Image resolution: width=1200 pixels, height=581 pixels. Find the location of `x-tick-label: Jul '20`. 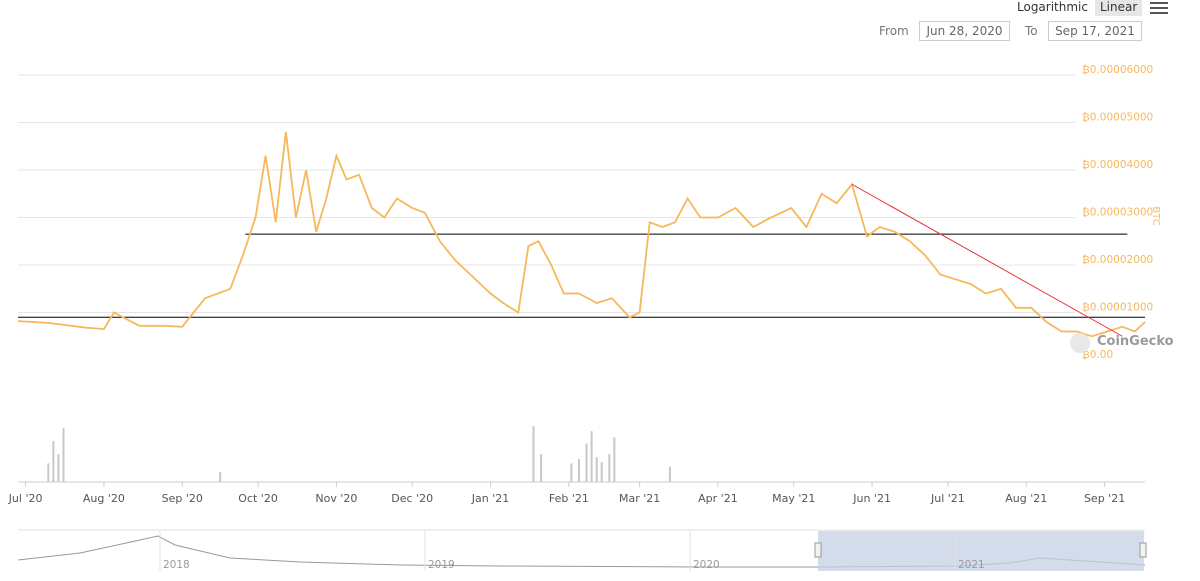

x-tick-label: Jul '20 is located at coordinates (25, 498).